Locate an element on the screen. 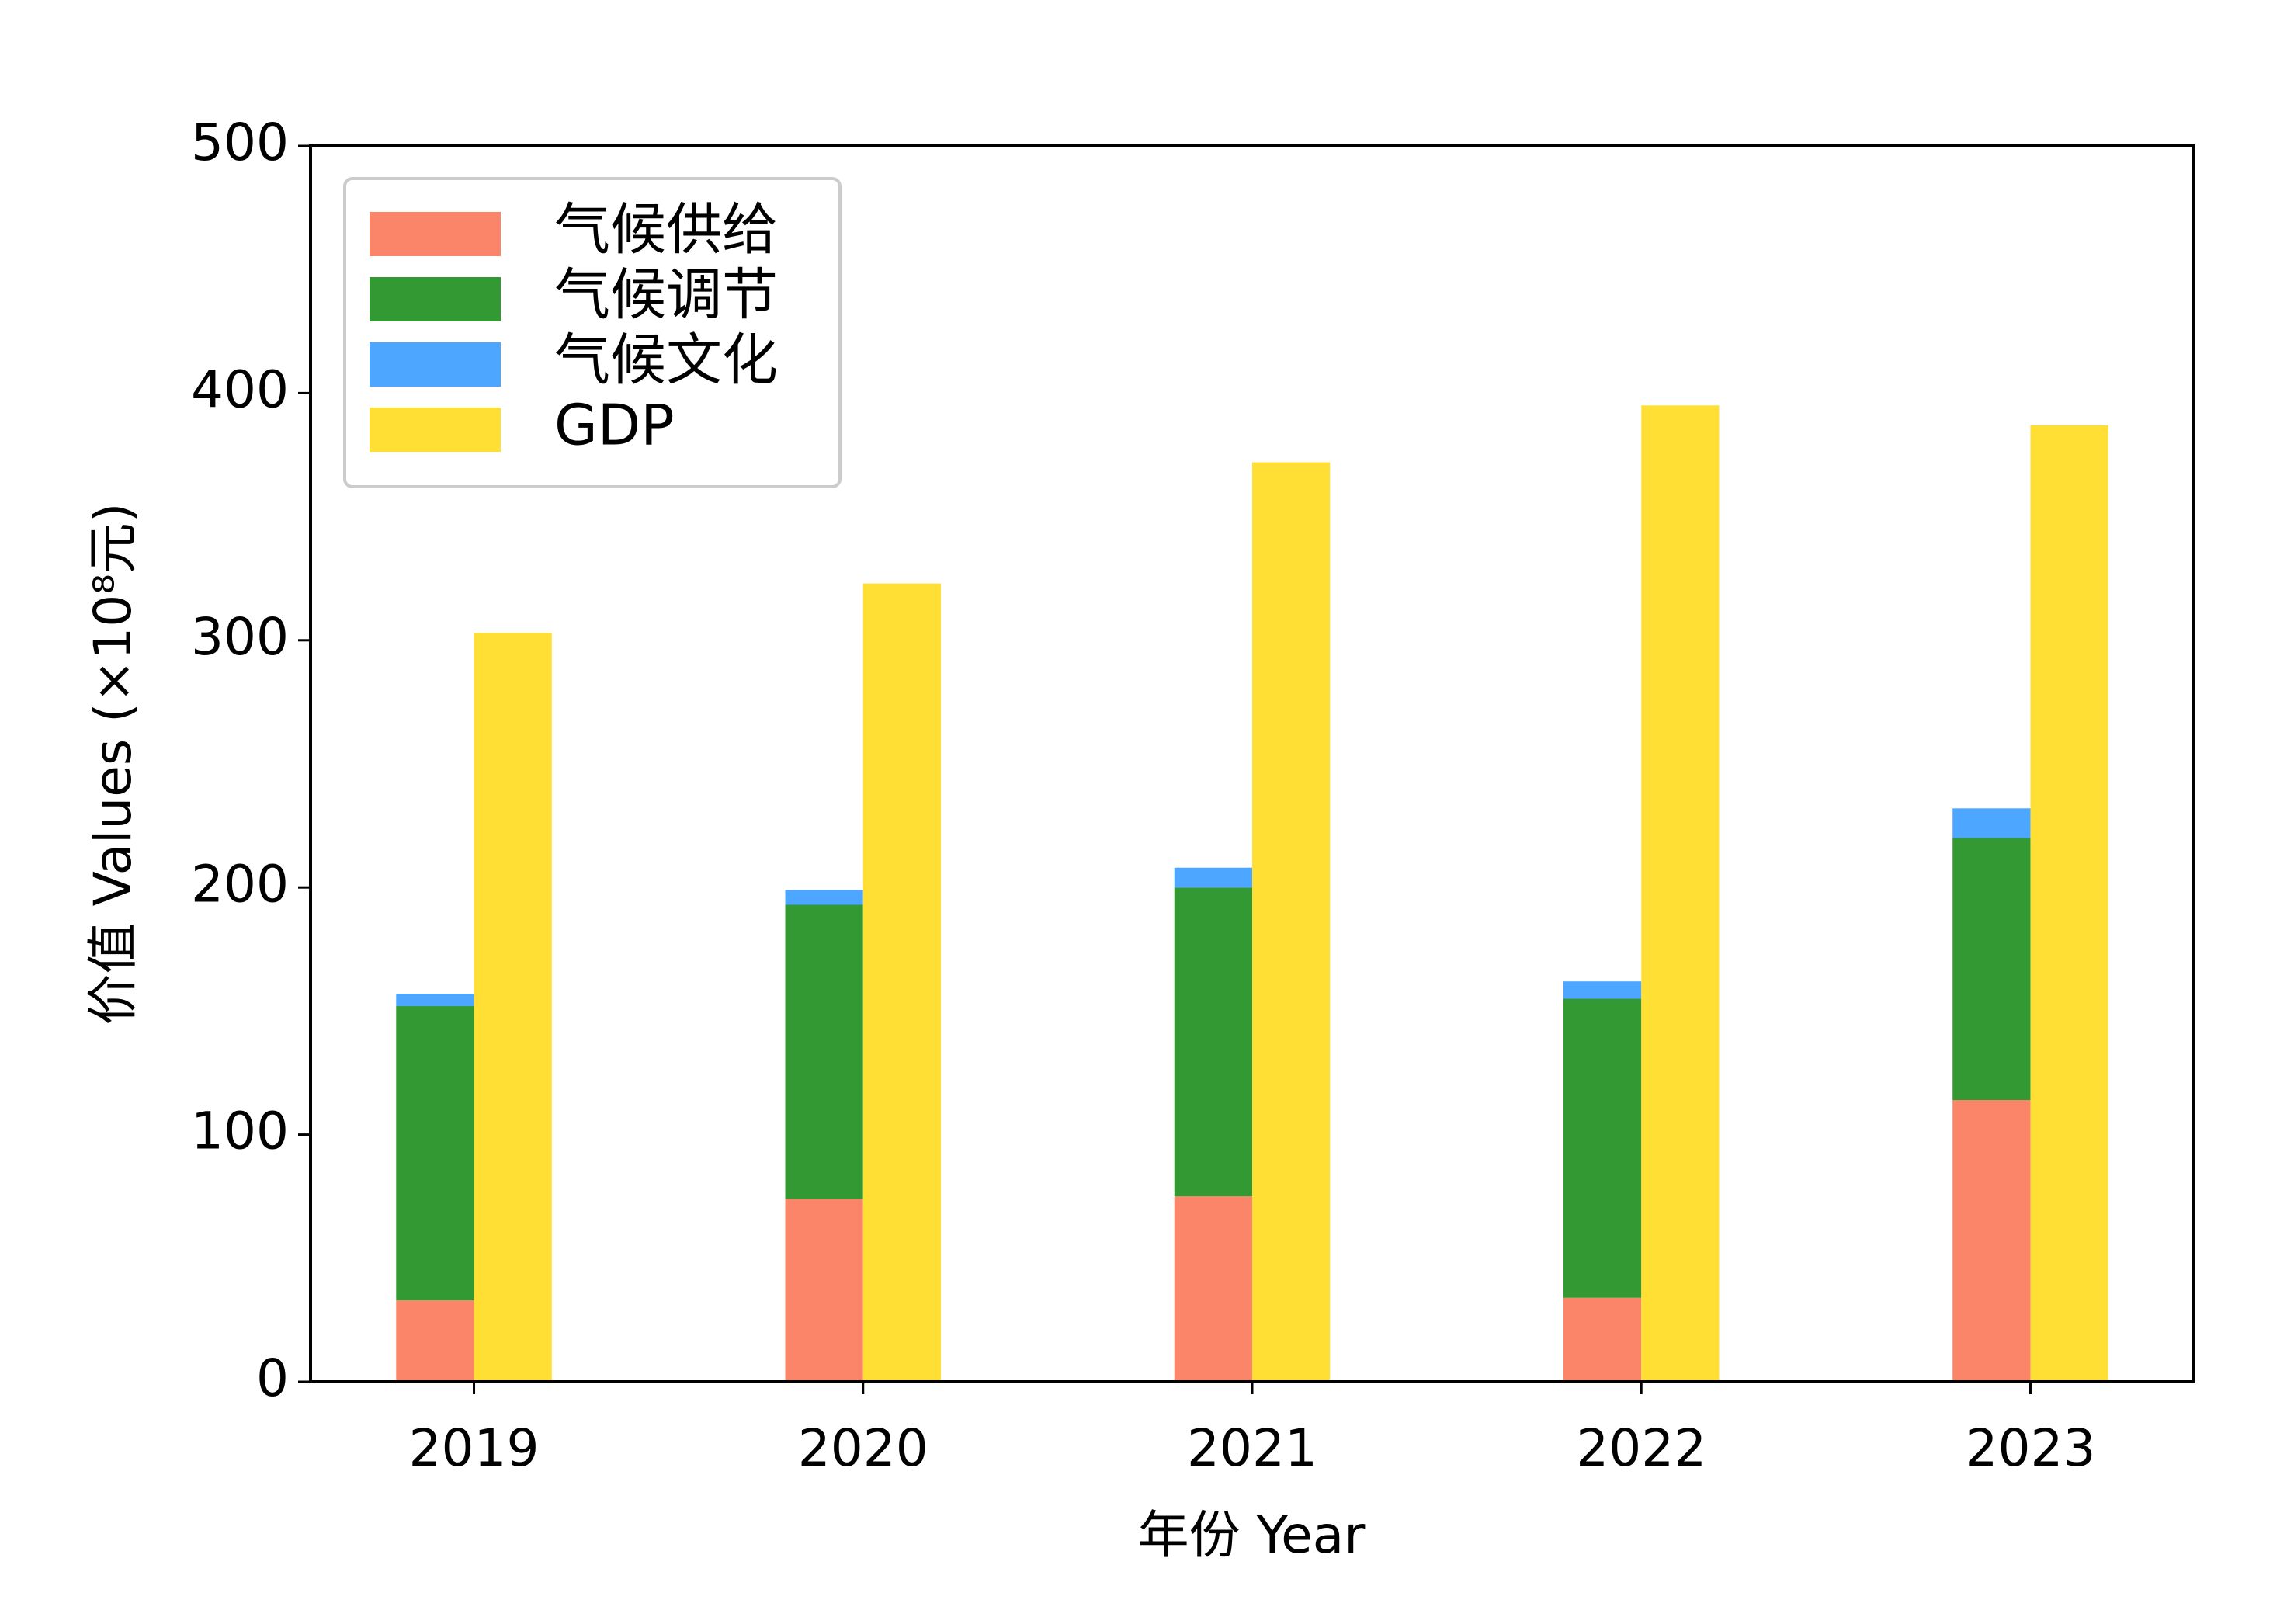 This screenshot has height=1624, width=2294. y-tick-label: 400 is located at coordinates (240, 389).